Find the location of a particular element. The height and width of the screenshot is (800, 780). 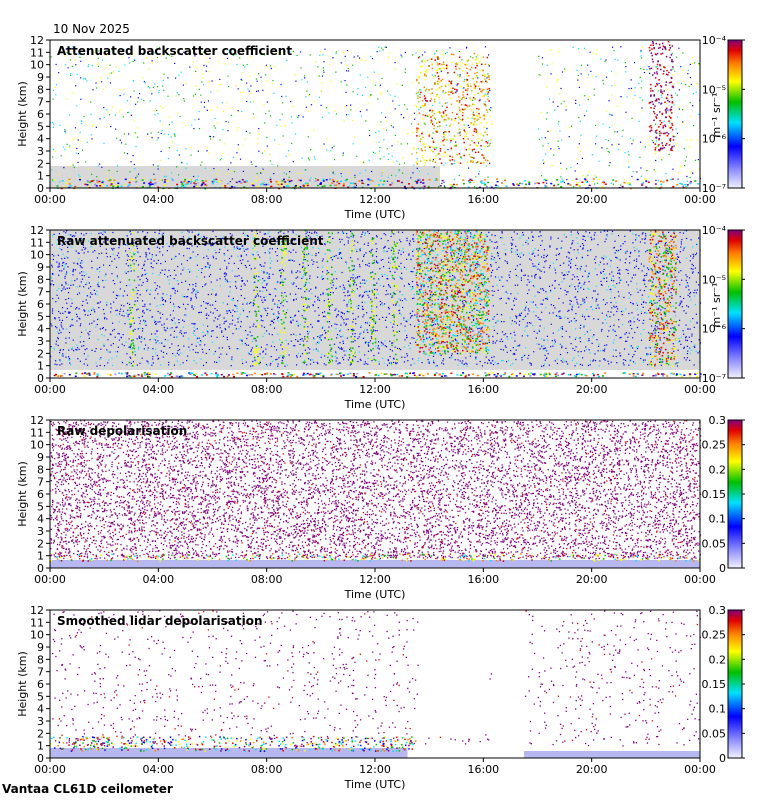

colorbar-tick-label: 10⁻⁴ is located at coordinates (714, 230).